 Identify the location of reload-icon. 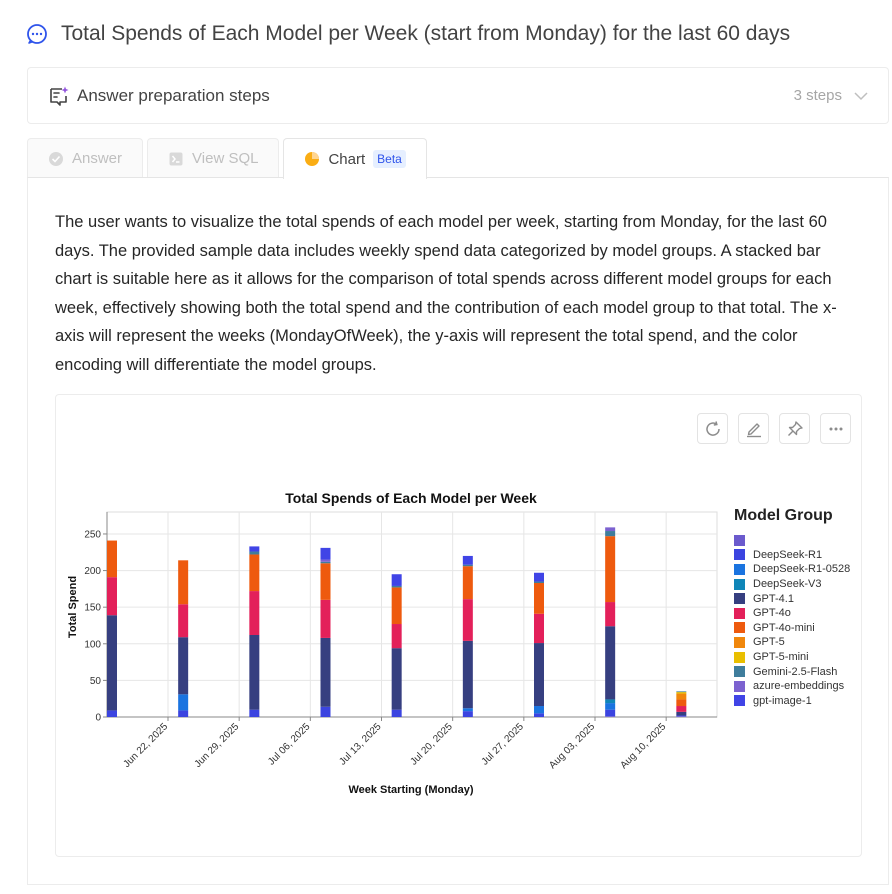
(712, 428).